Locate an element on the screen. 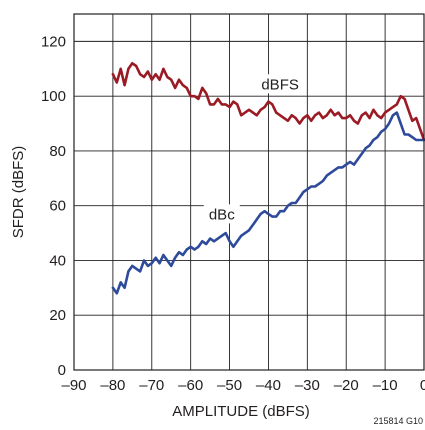  y-tick-label: 0 is located at coordinates (62, 370).